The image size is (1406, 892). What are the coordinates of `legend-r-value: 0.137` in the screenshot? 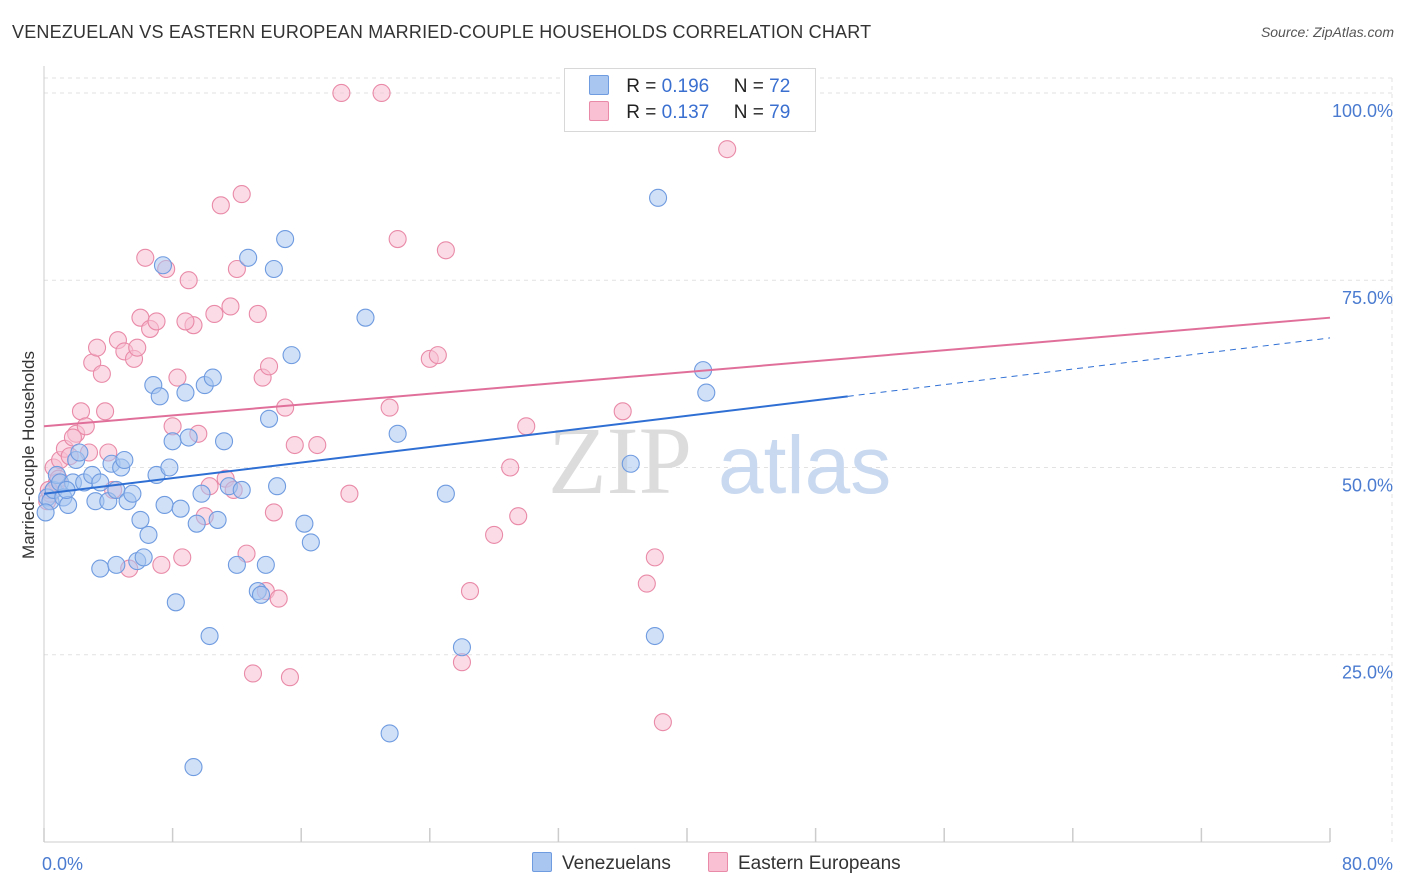 It's located at (685, 112).